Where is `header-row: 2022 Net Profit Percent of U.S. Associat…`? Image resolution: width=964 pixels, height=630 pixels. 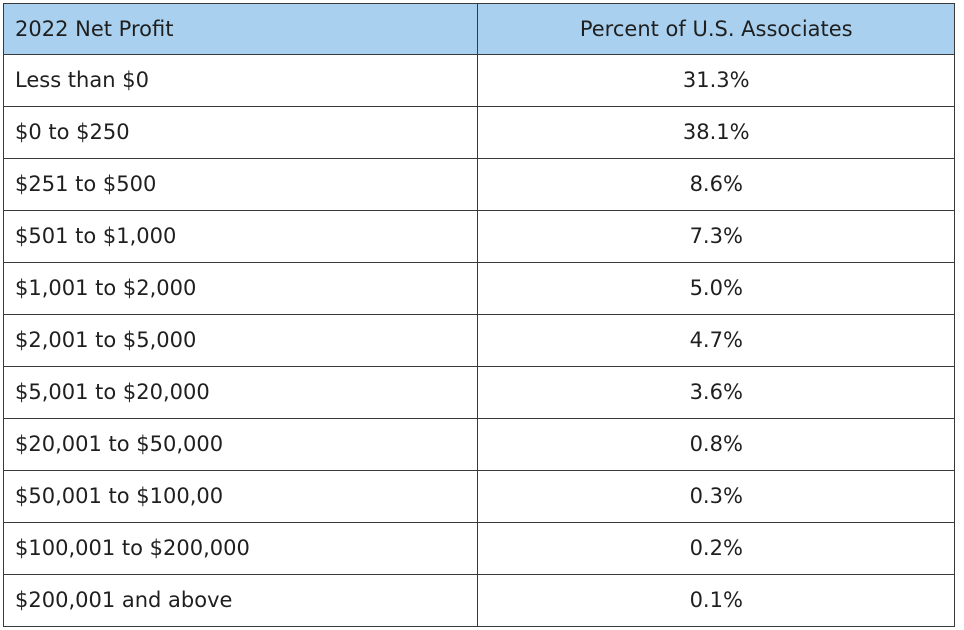
header-row: 2022 Net Profit Percent of U.S. Associat… is located at coordinates (478, 29).